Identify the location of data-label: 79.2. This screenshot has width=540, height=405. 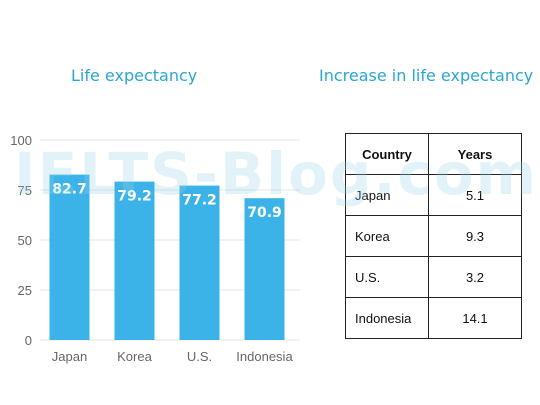
(134, 197).